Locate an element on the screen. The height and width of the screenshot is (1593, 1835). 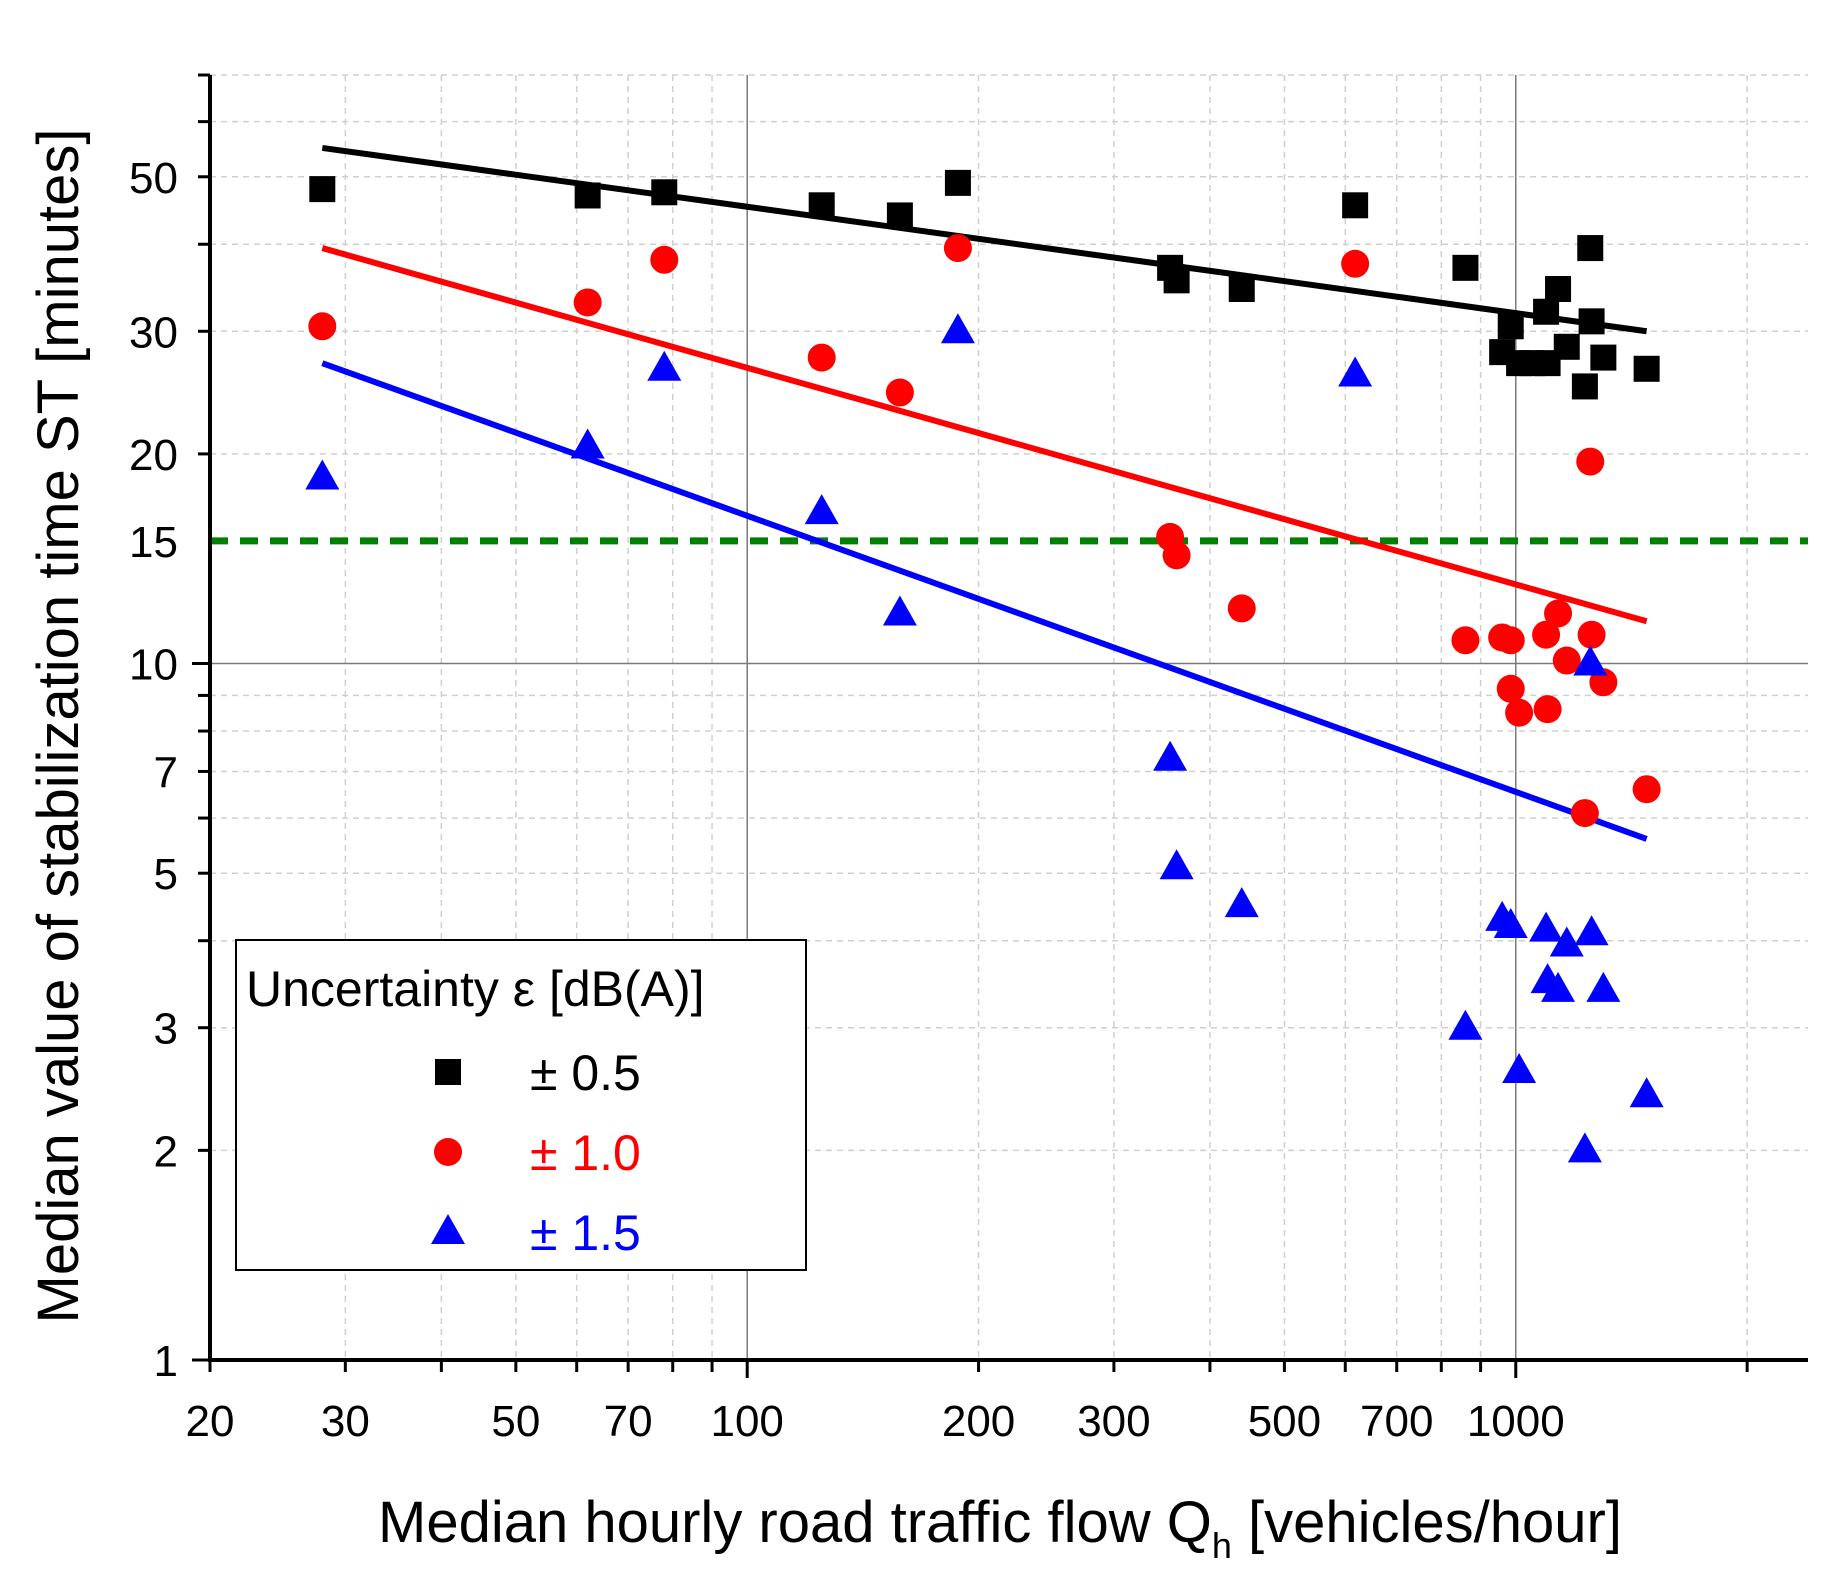
x-tick-label: 70 is located at coordinates (628, 1421).